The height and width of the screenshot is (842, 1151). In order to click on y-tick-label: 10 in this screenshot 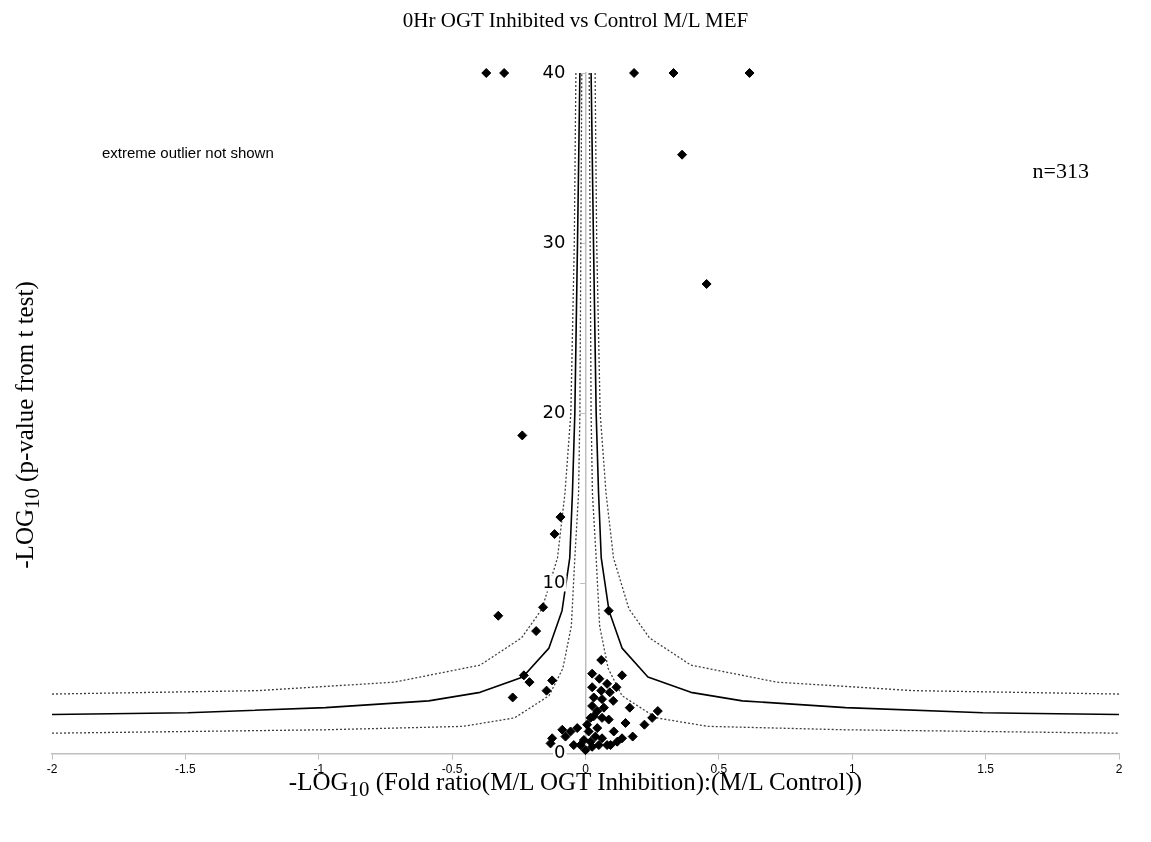, I will do `click(554, 582)`.